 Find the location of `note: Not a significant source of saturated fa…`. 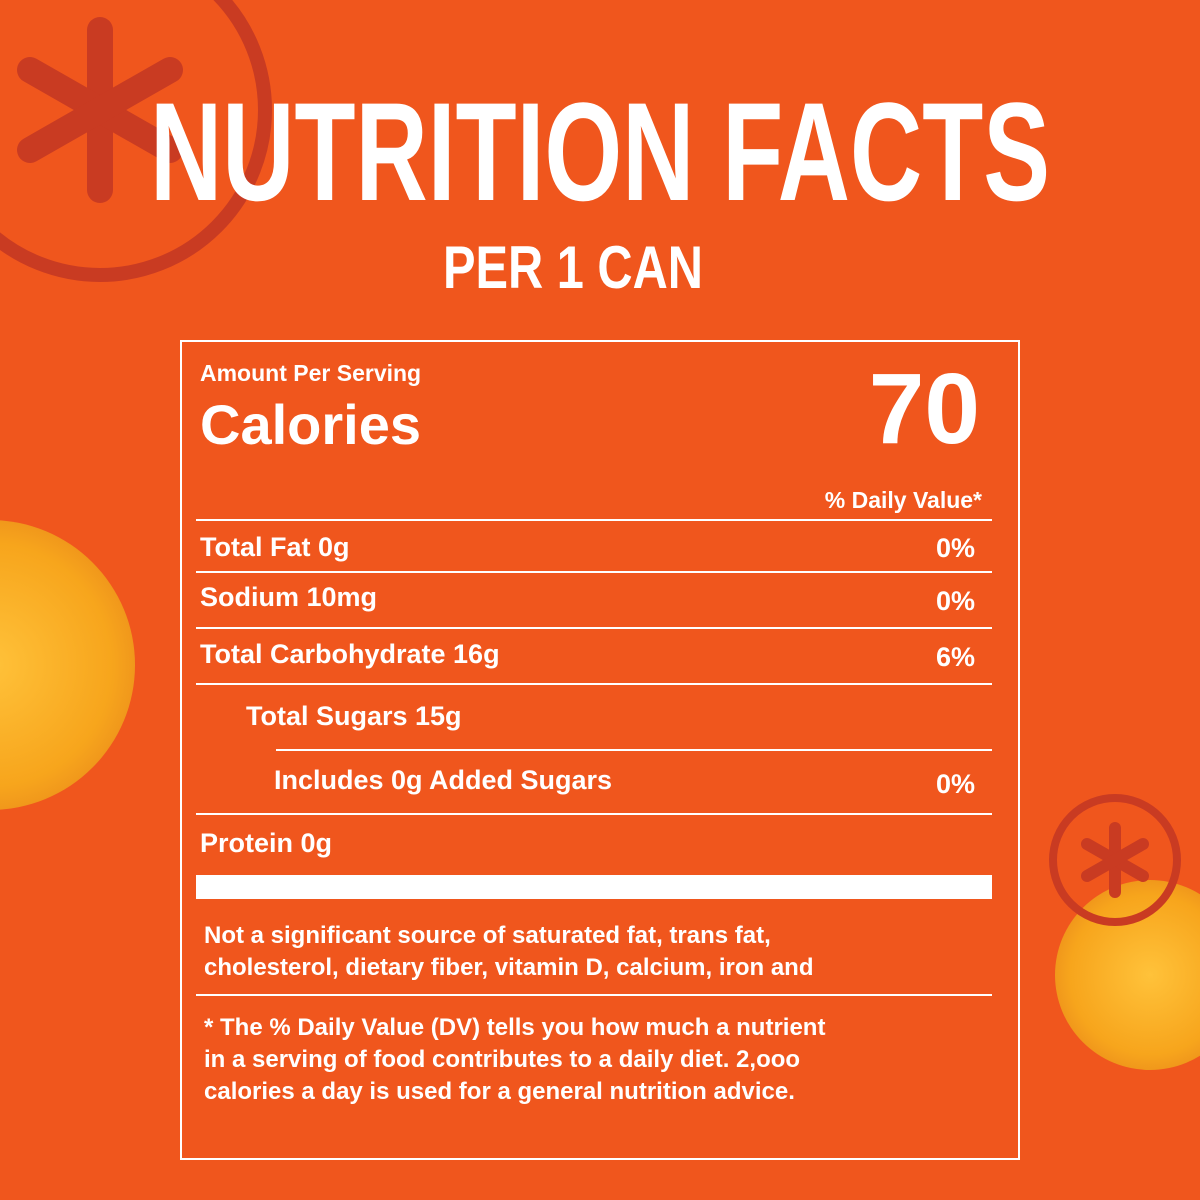

note: Not a significant source of saturated fa… is located at coordinates (509, 952).